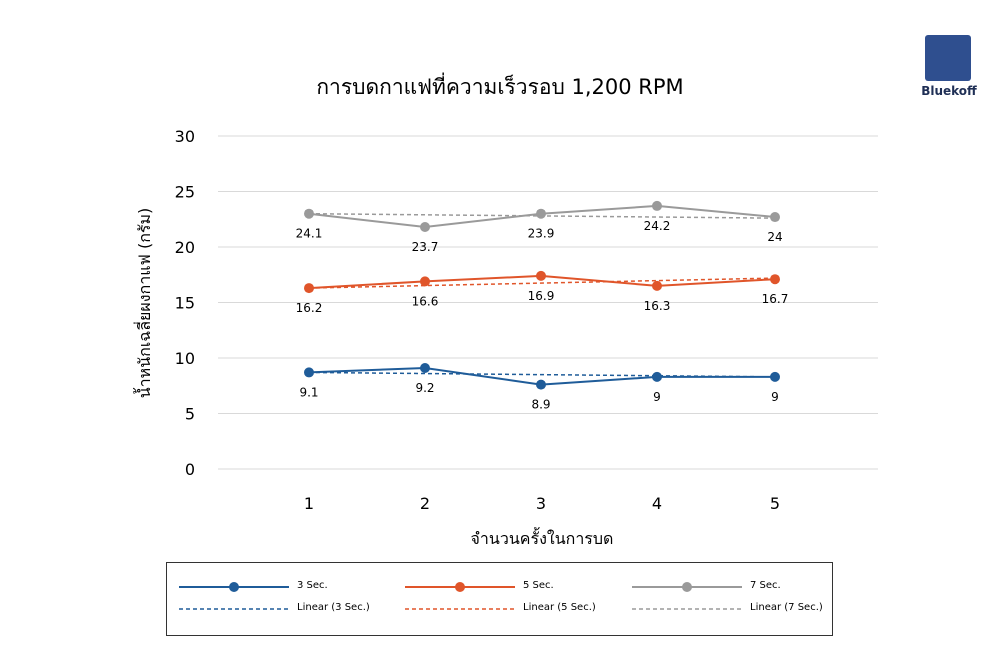  Describe the element at coordinates (559, 607) in the screenshot. I see `legend-label-linear-5sec: Linear (5 Sec.)` at that location.